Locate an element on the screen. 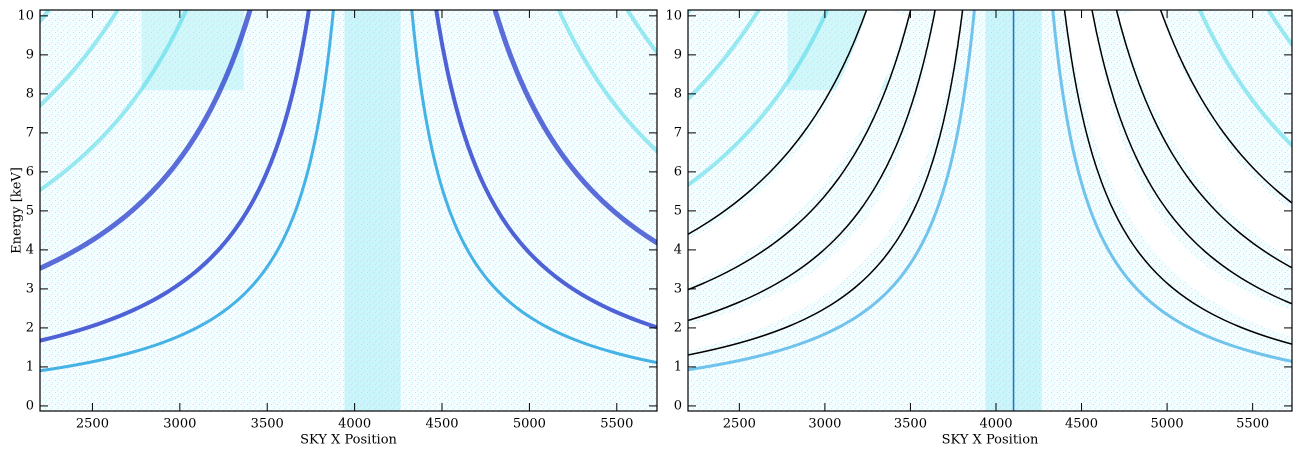 The height and width of the screenshot is (452, 1298). chip-gap is located at coordinates (192, 50).